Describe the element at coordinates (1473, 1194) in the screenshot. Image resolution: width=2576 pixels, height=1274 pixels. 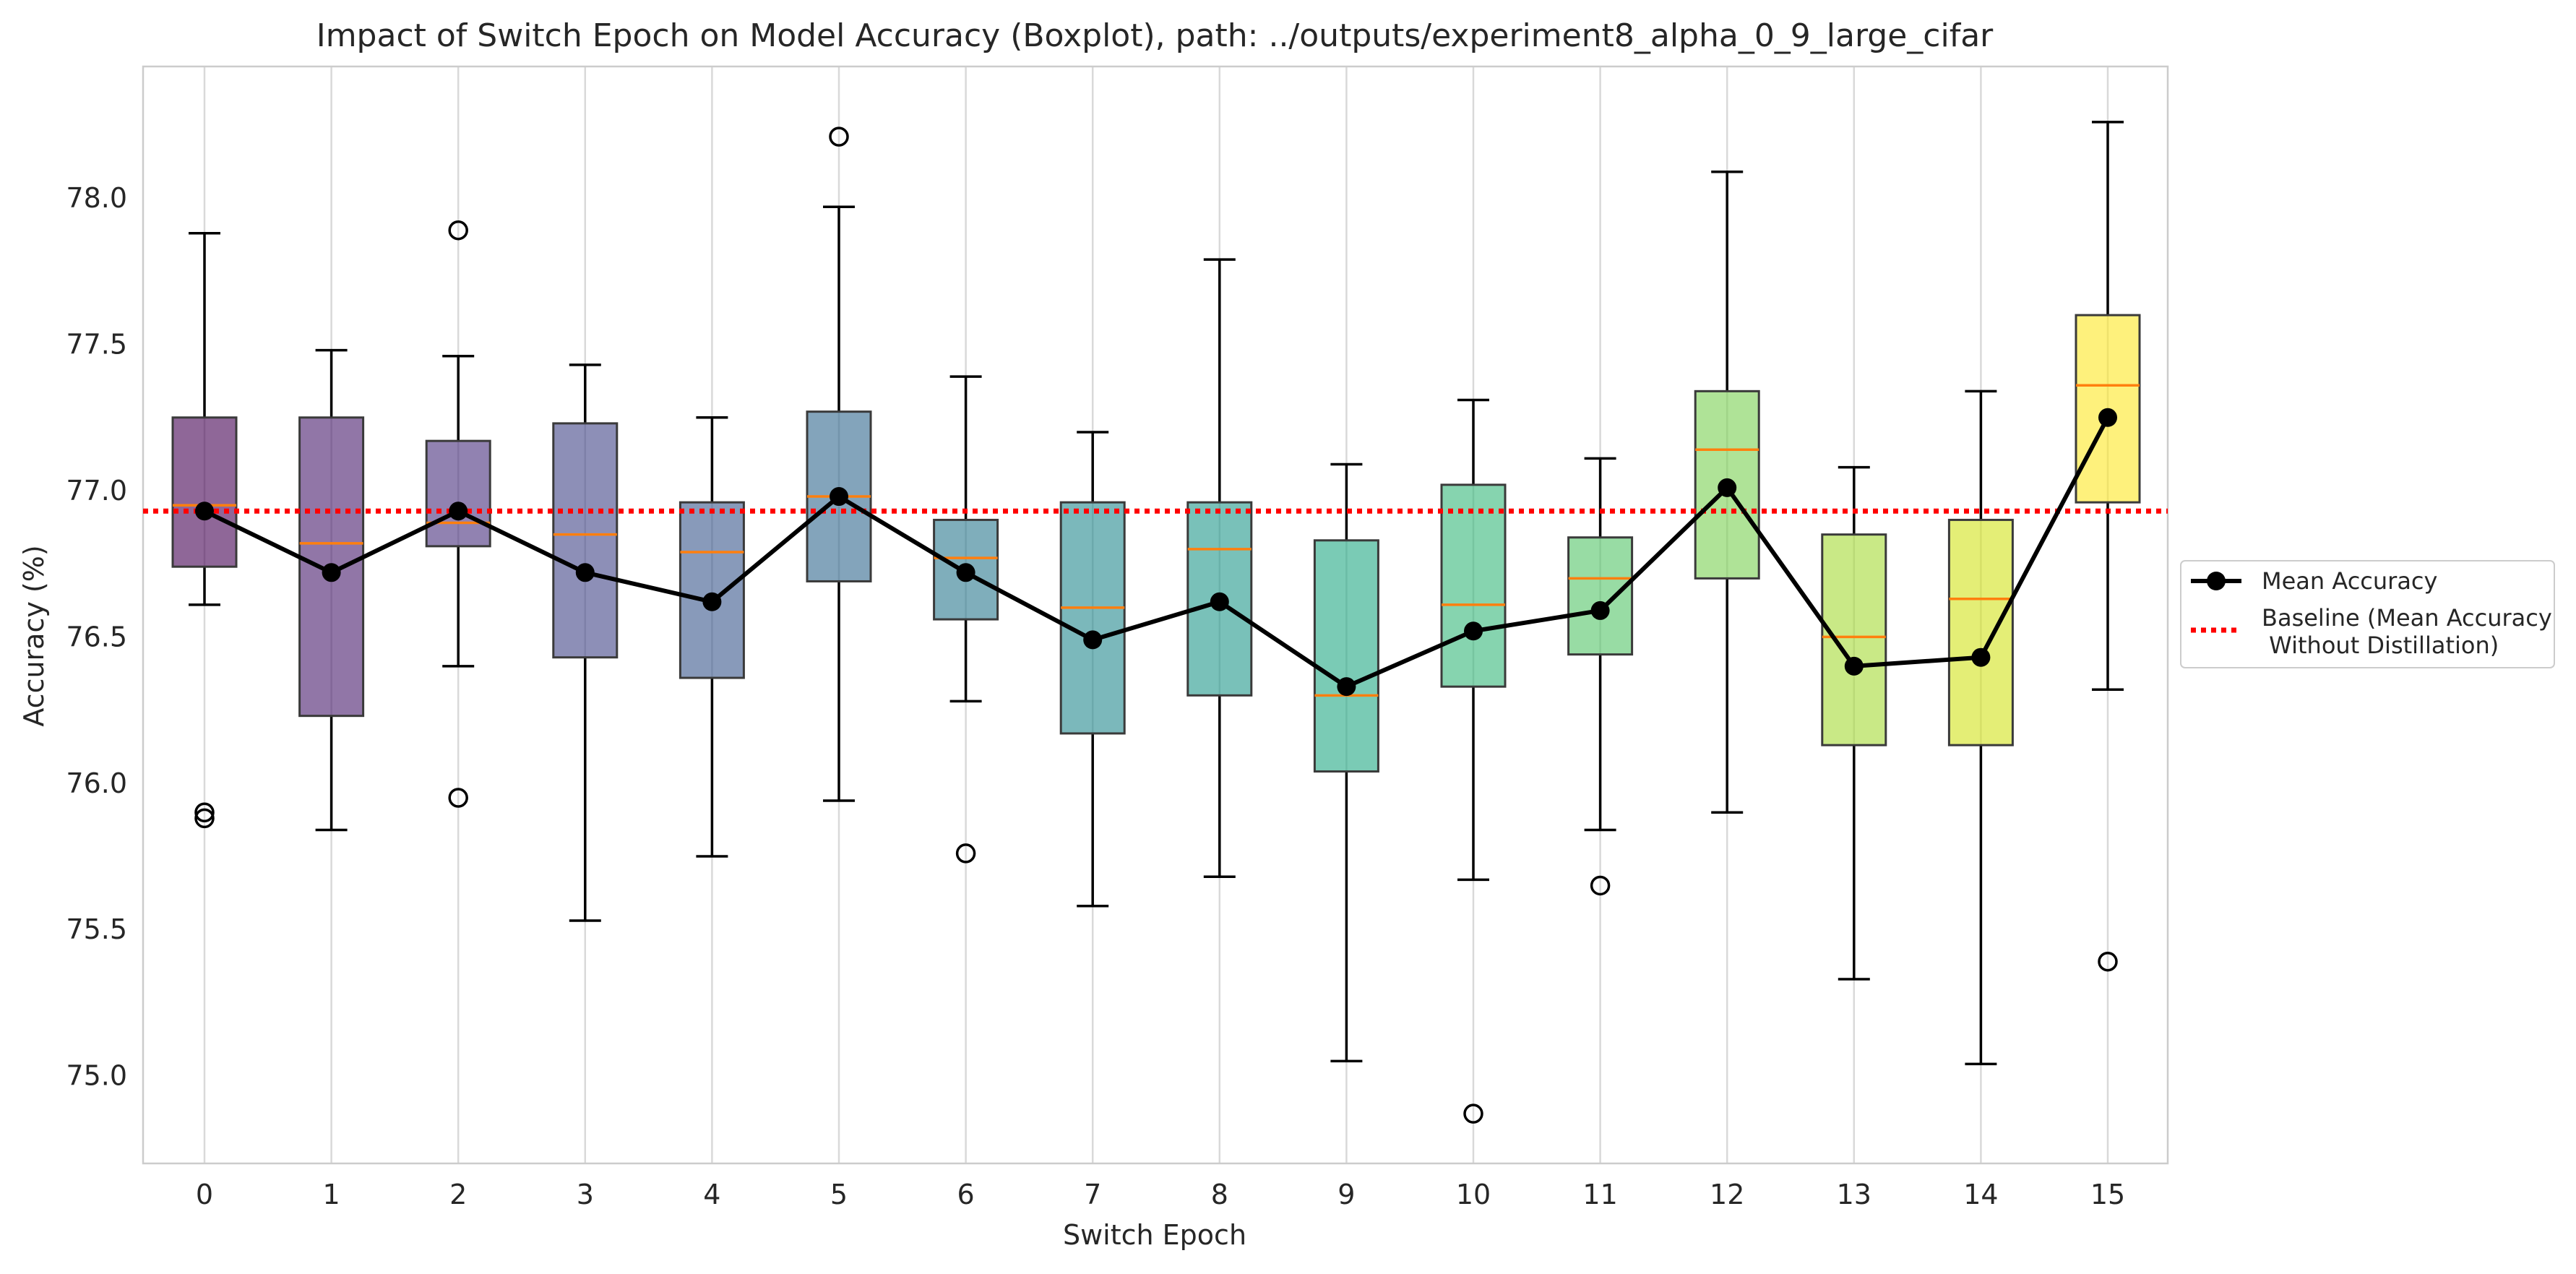
I see `x-tick-label: 10` at that location.